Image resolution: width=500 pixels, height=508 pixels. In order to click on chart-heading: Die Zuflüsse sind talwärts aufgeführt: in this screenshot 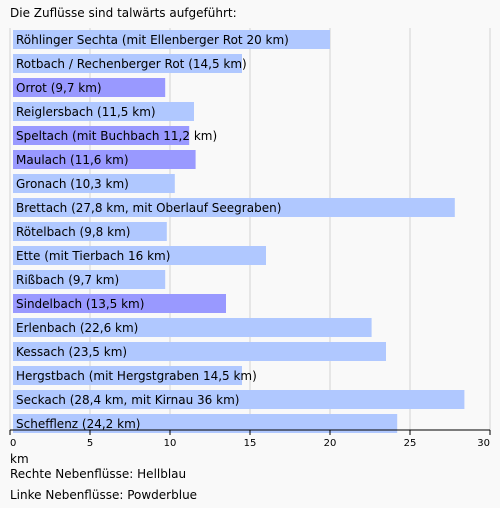, I will do `click(123, 13)`.